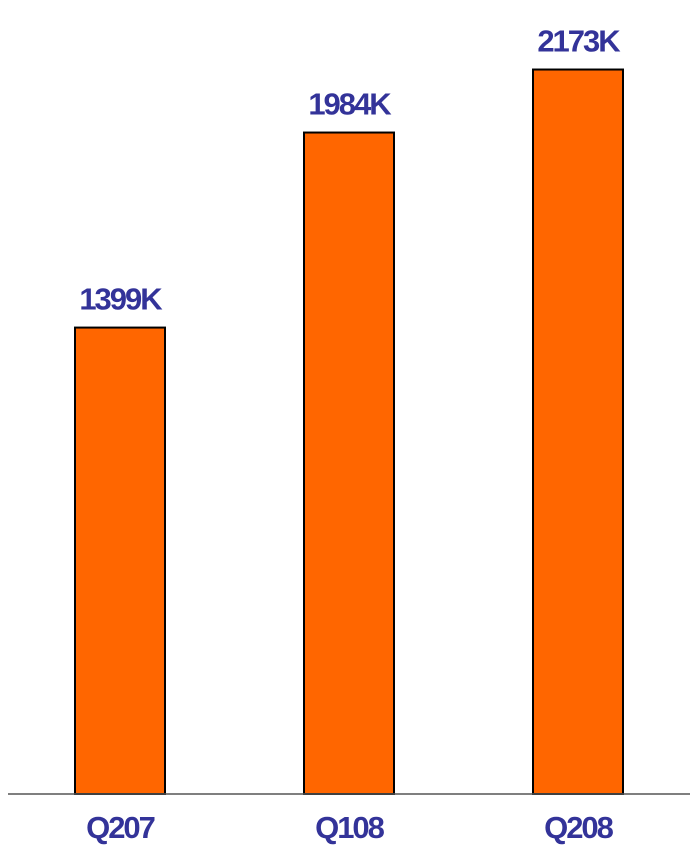  I want to click on data-label-q208: 2173K, so click(579, 41).